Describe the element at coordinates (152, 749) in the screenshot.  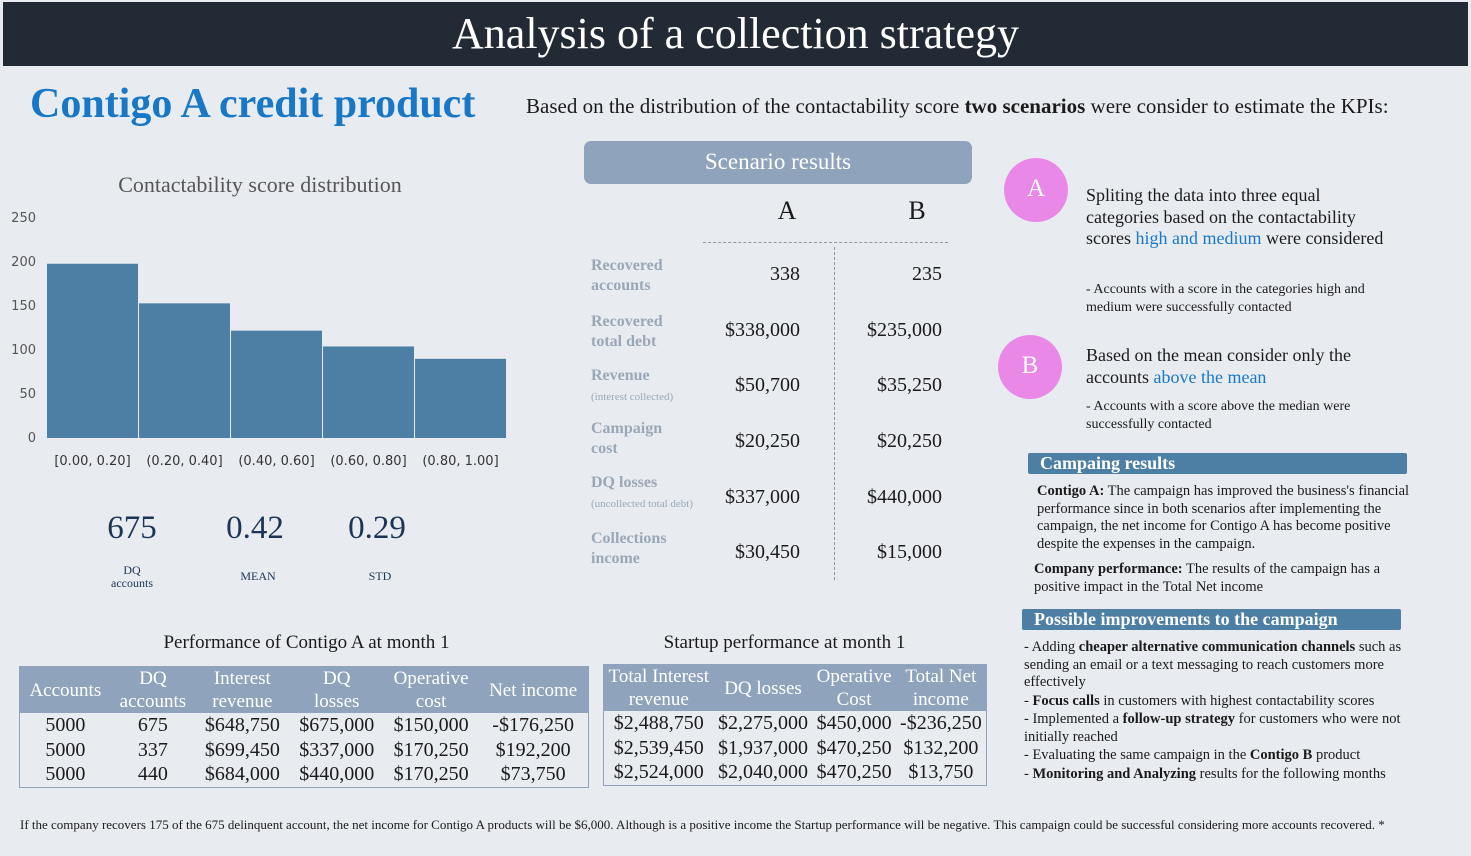
I see `table-cell: 337` at that location.